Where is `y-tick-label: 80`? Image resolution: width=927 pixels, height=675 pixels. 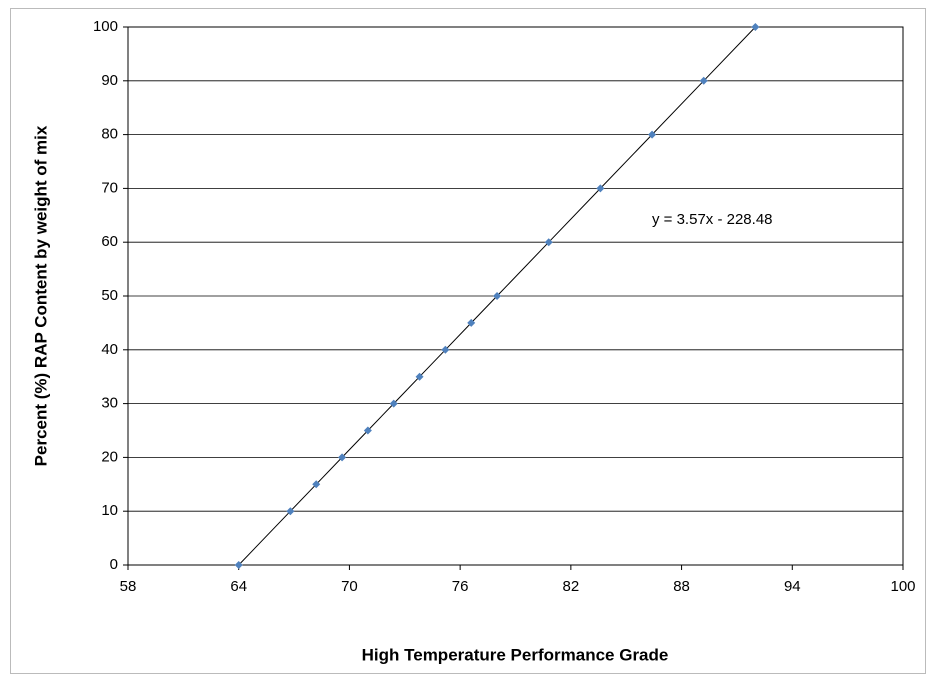 y-tick-label: 80 is located at coordinates (109, 134).